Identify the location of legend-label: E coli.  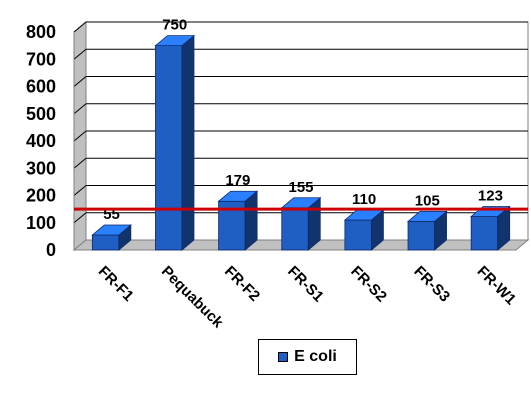
(315, 356).